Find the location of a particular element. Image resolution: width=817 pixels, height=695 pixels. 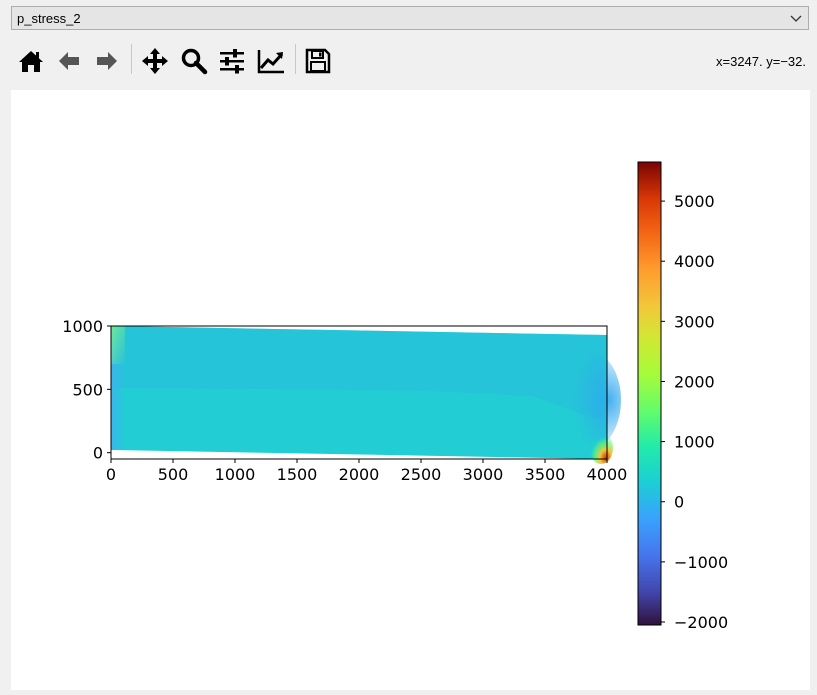

colorbar-tick-label: 4000 is located at coordinates (694, 261).